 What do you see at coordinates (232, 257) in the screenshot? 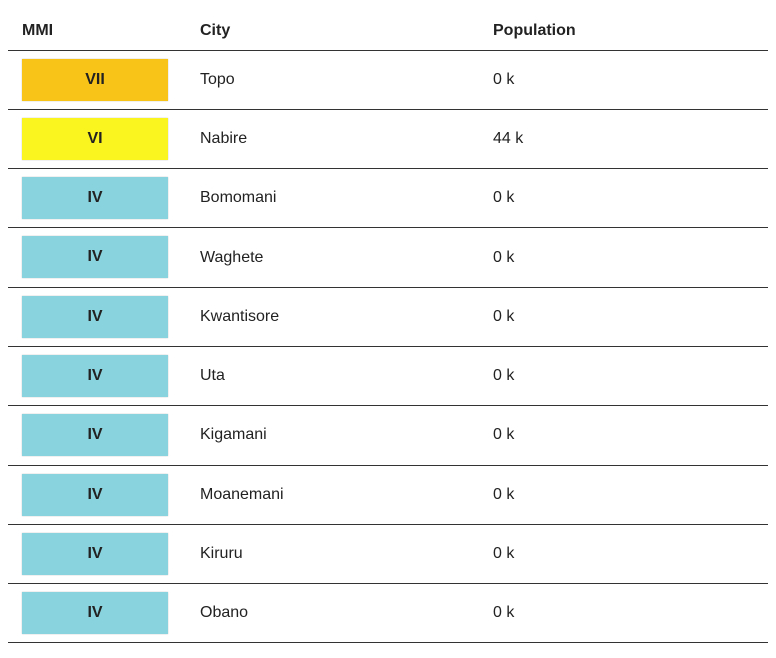
I see `city-cell: Waghete` at bounding box center [232, 257].